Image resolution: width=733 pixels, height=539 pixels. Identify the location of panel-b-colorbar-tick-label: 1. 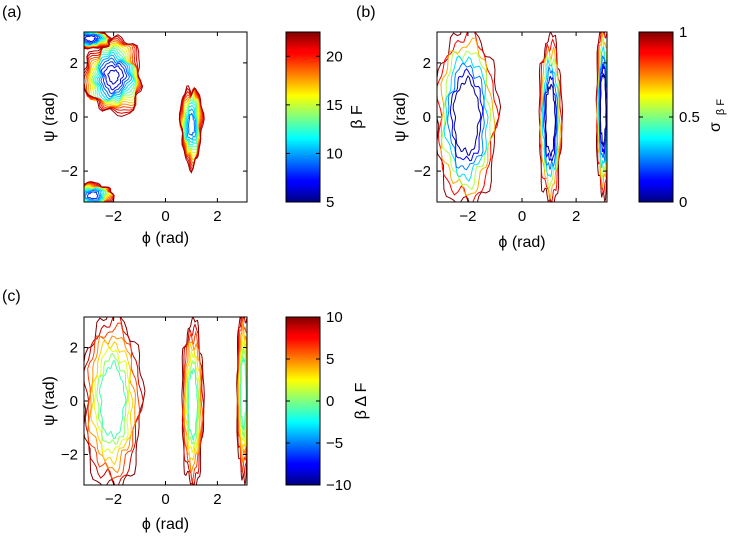
(683, 32).